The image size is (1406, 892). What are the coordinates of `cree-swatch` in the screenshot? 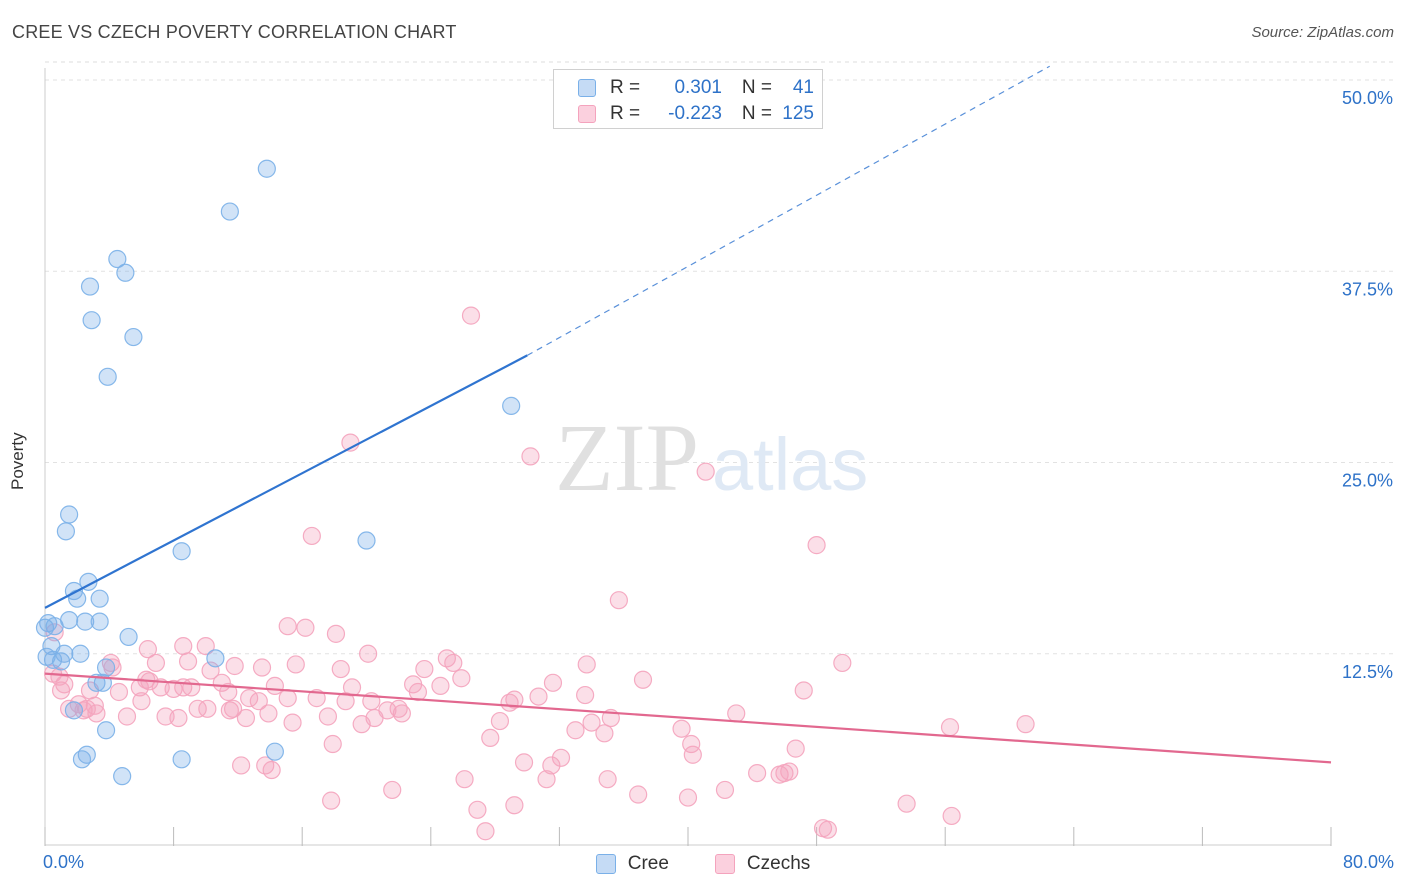 It's located at (605, 864).